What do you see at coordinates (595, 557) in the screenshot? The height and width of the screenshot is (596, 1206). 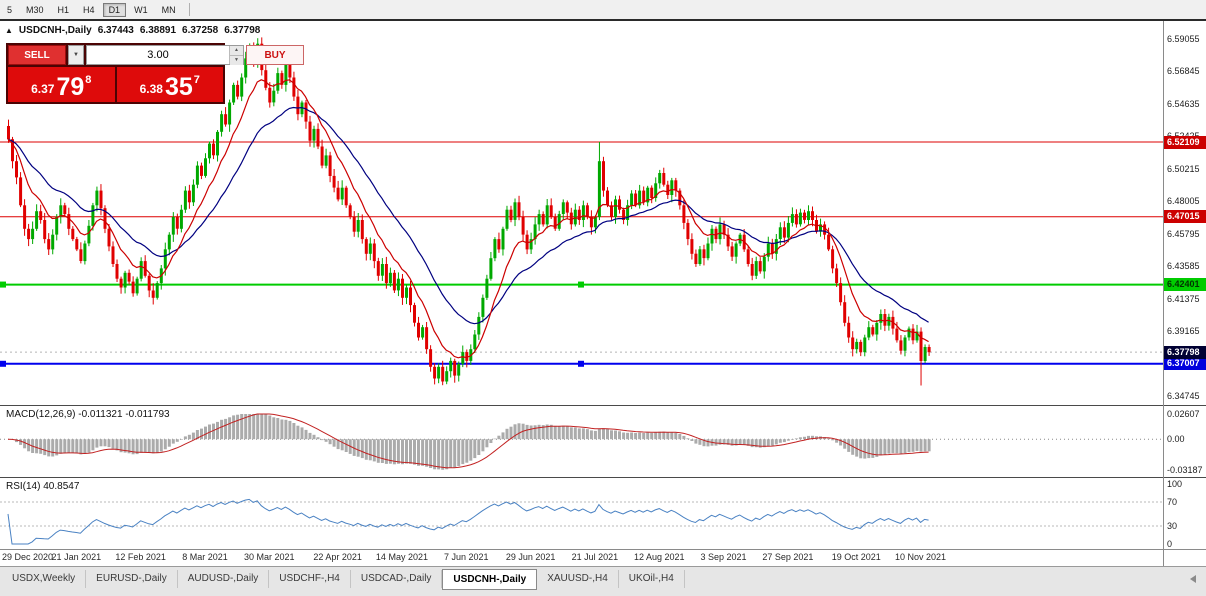 I see `date-label: 21 Jul 2021` at bounding box center [595, 557].